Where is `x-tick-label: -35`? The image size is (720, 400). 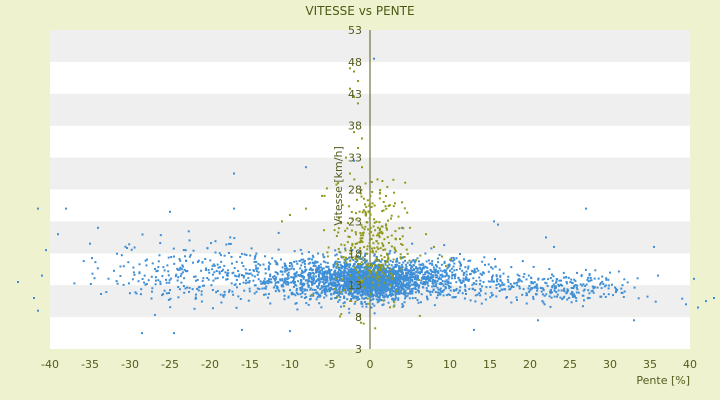
x-tick-label: -35 is located at coordinates (90, 364).